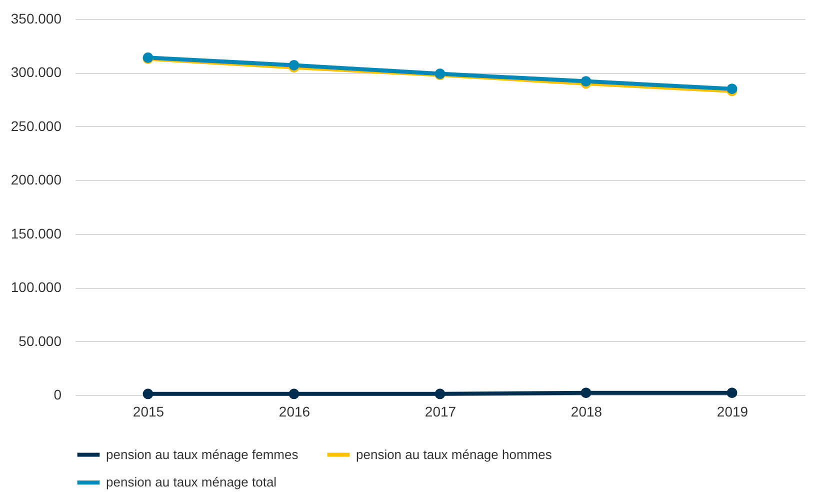 This screenshot has height=504, width=826. I want to click on y-tick-label: 100.000, so click(36, 287).